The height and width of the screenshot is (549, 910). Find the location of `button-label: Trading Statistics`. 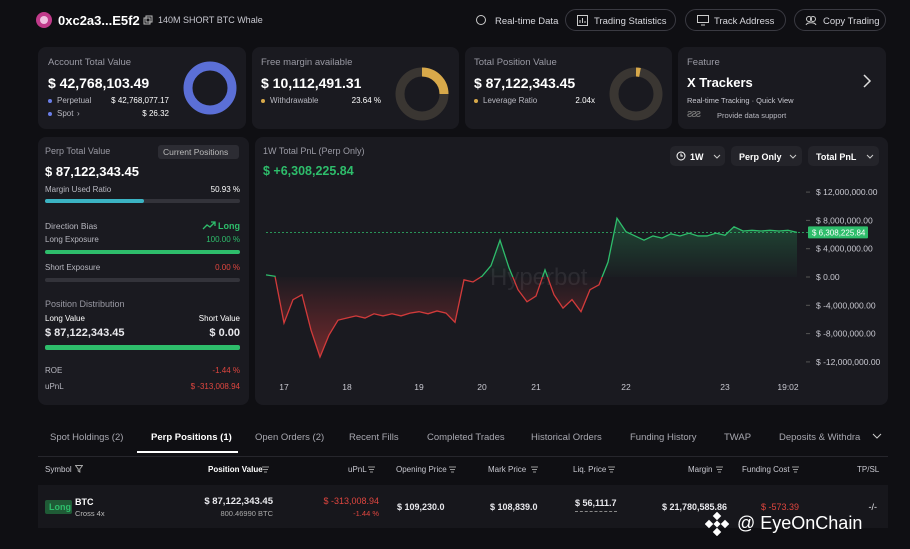

button-label: Trading Statistics is located at coordinates (630, 21).